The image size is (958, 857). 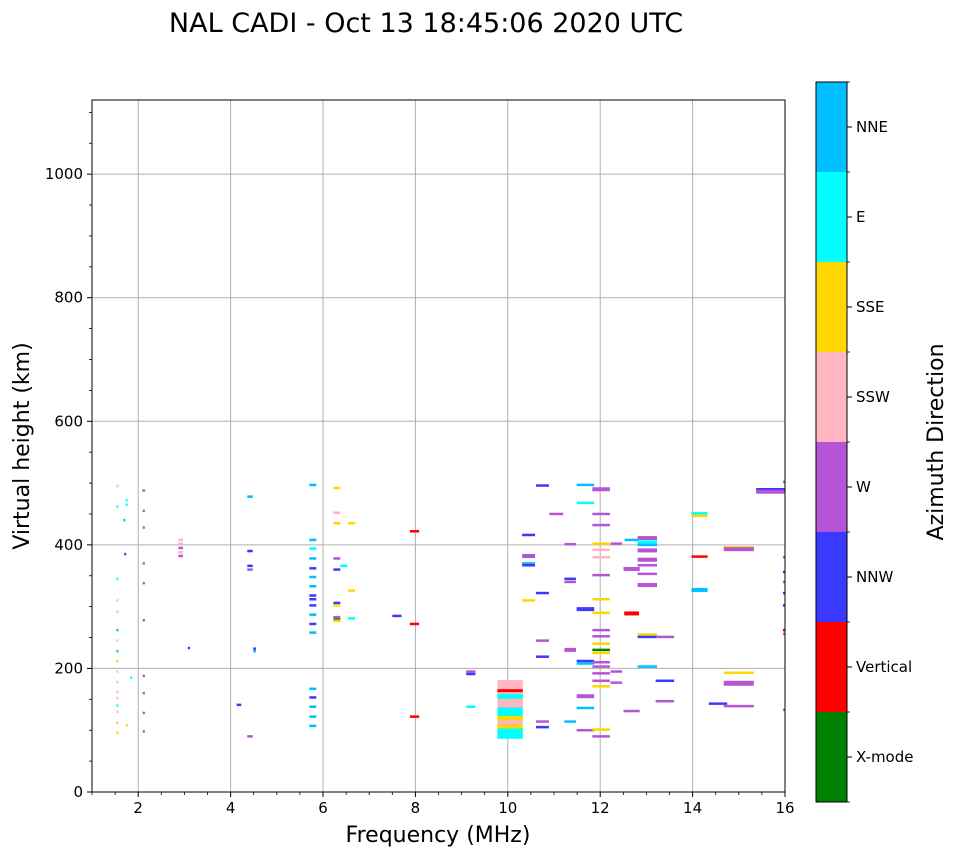 What do you see at coordinates (870, 307) in the screenshot?
I see `colorbar-label: SSE` at bounding box center [870, 307].